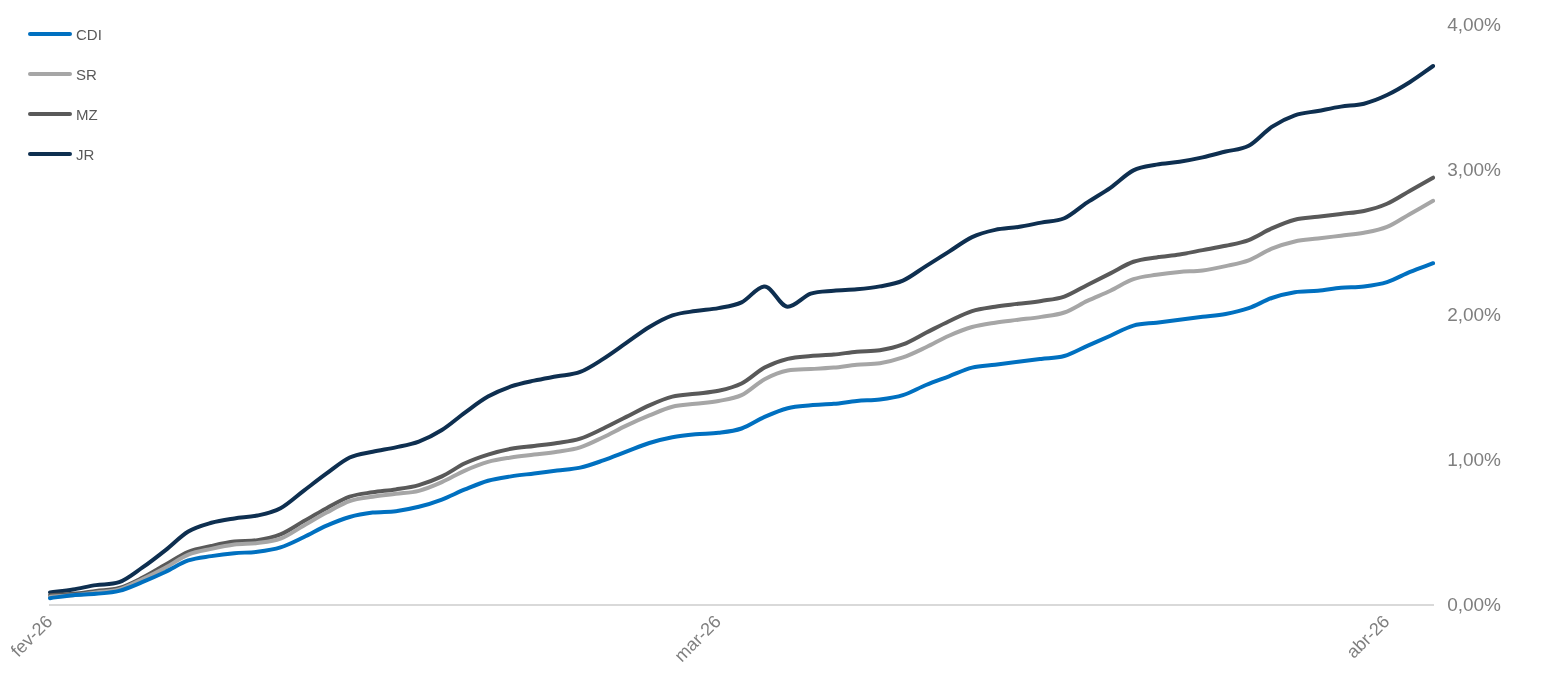 Image resolution: width=1551 pixels, height=685 pixels. What do you see at coordinates (85, 154) in the screenshot?
I see `legend-label: JR` at bounding box center [85, 154].